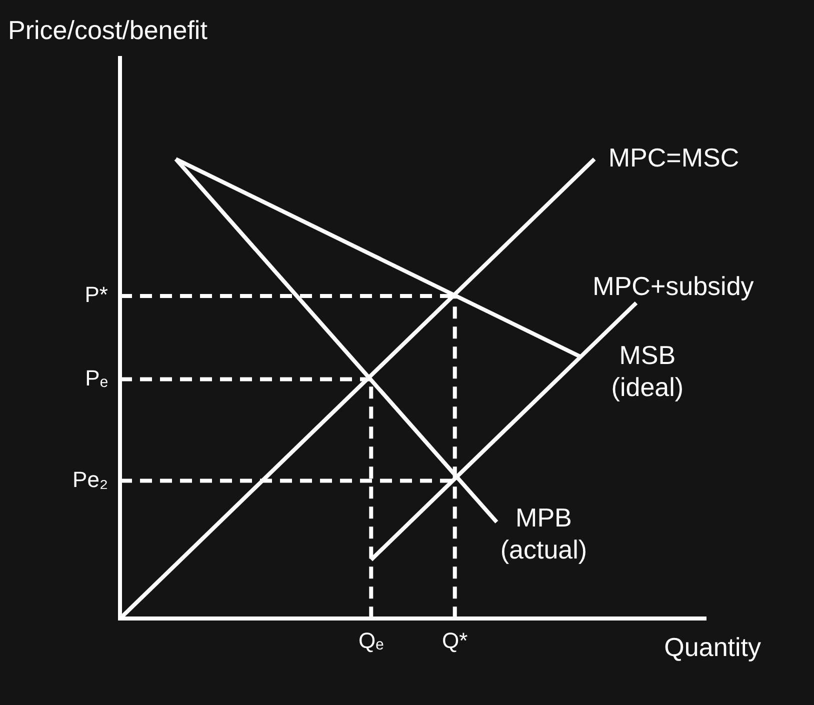 The width and height of the screenshot is (814, 705). What do you see at coordinates (455, 640) in the screenshot?
I see `x-tick-label: Q*` at bounding box center [455, 640].